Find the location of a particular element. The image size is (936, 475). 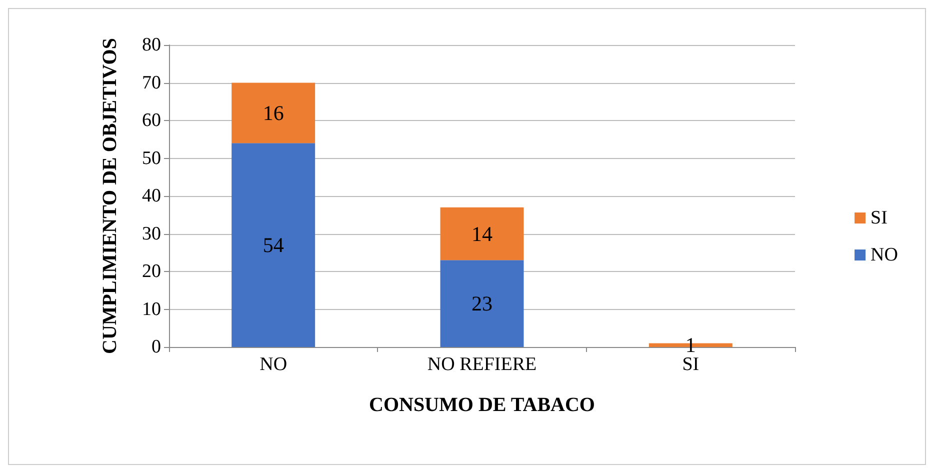

x-tick-label: SI is located at coordinates (691, 364).